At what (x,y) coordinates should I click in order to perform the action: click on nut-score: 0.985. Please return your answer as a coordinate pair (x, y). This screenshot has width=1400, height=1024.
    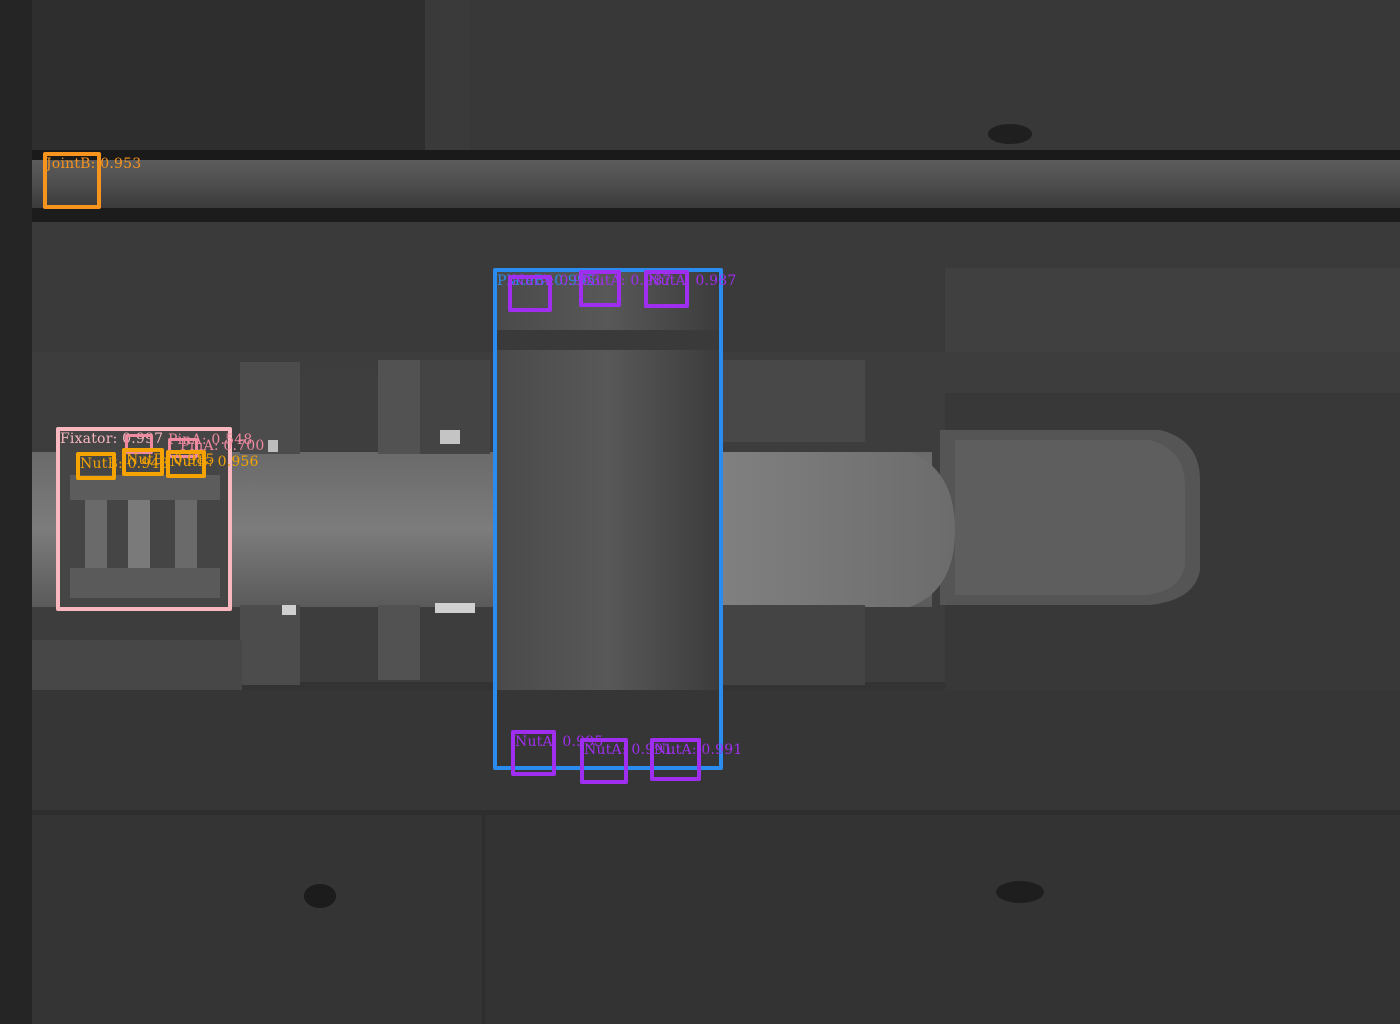
    Looking at the image, I should click on (194, 460).